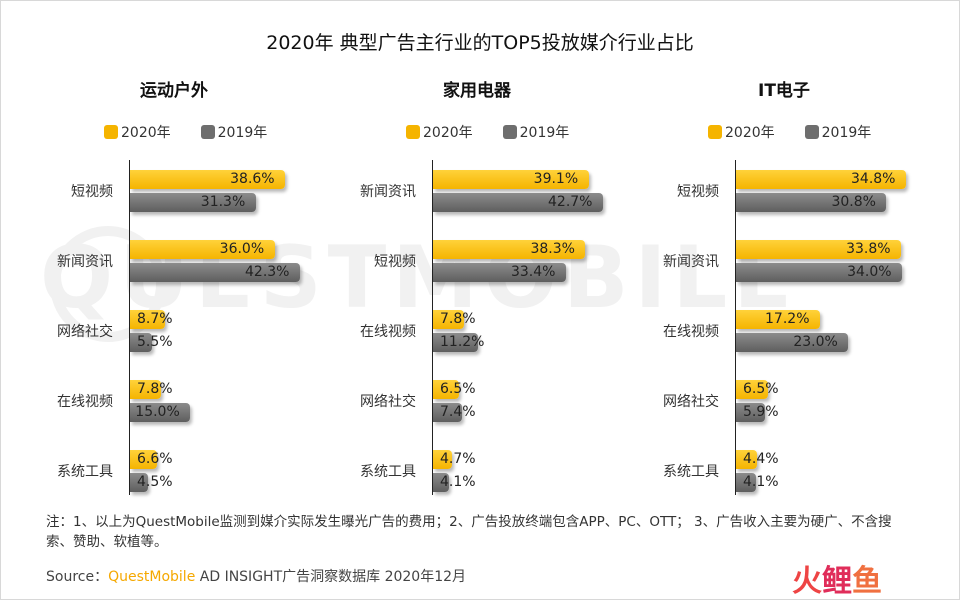  What do you see at coordinates (155, 319) in the screenshot?
I see `data-label: 8.7%` at bounding box center [155, 319].